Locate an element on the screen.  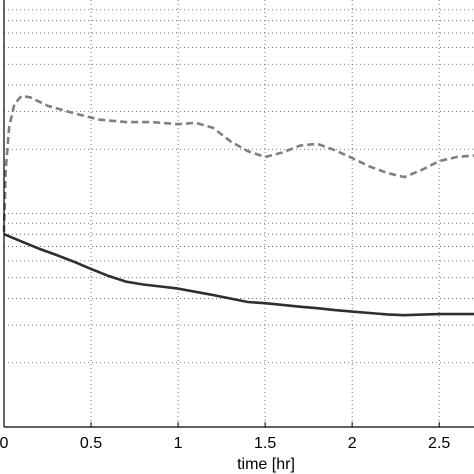
x-tick-label: 0 is located at coordinates (4, 443).